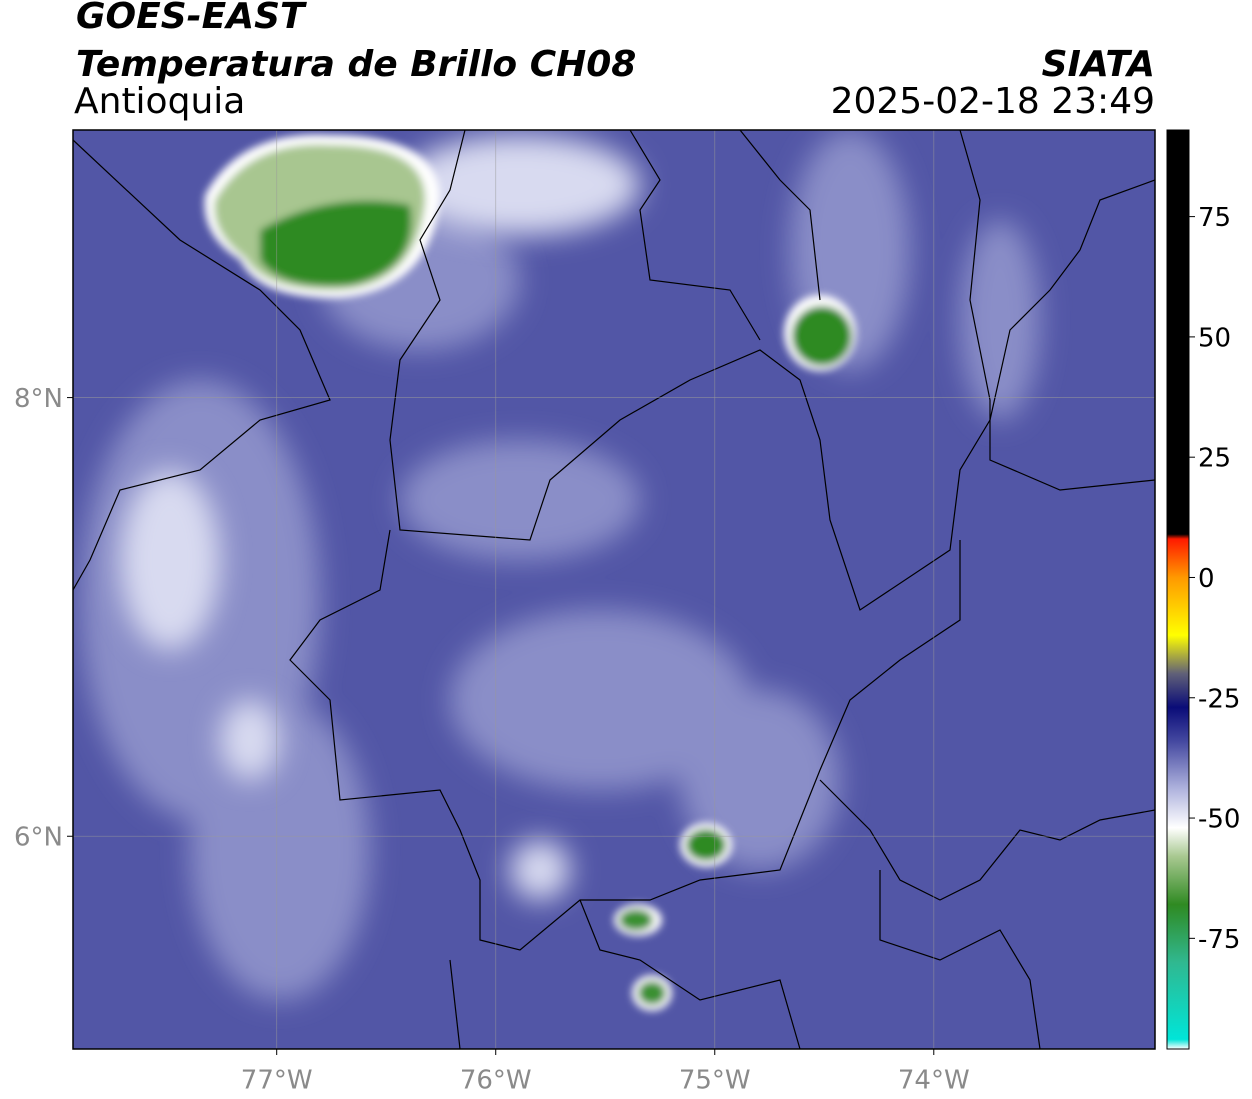 The image size is (1252, 1099). I want to click on title: GOES-EAST, so click(191, 18).